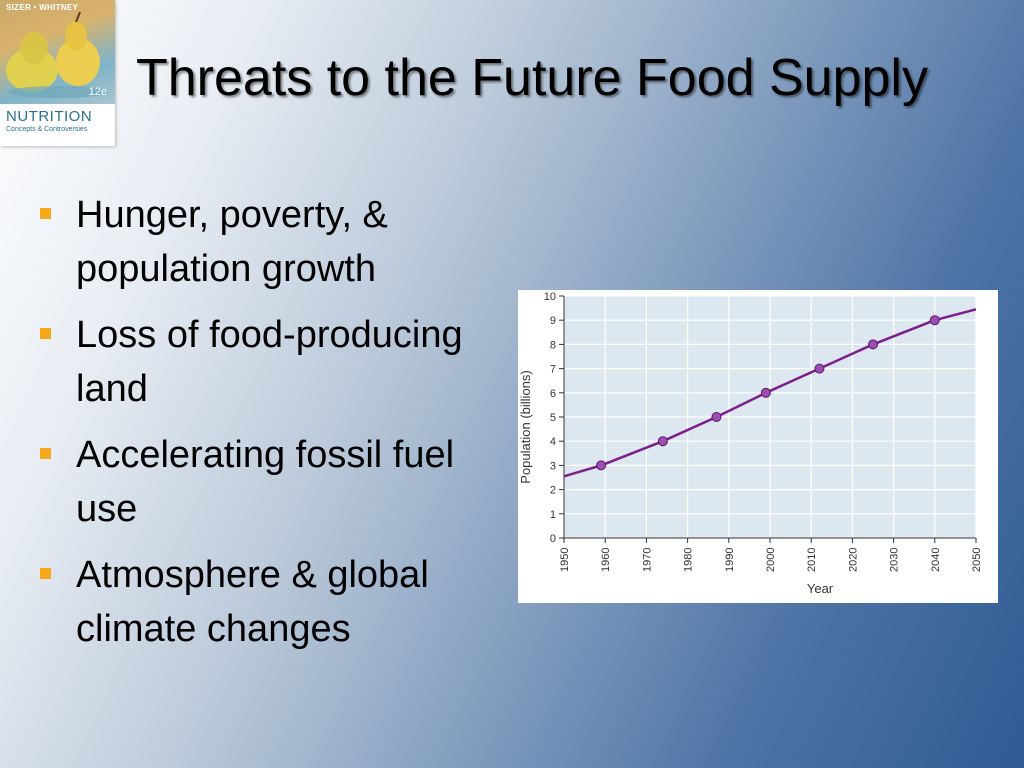 This screenshot has width=1024, height=768. What do you see at coordinates (553, 394) in the screenshot?
I see `y-tick-label: 6` at bounding box center [553, 394].